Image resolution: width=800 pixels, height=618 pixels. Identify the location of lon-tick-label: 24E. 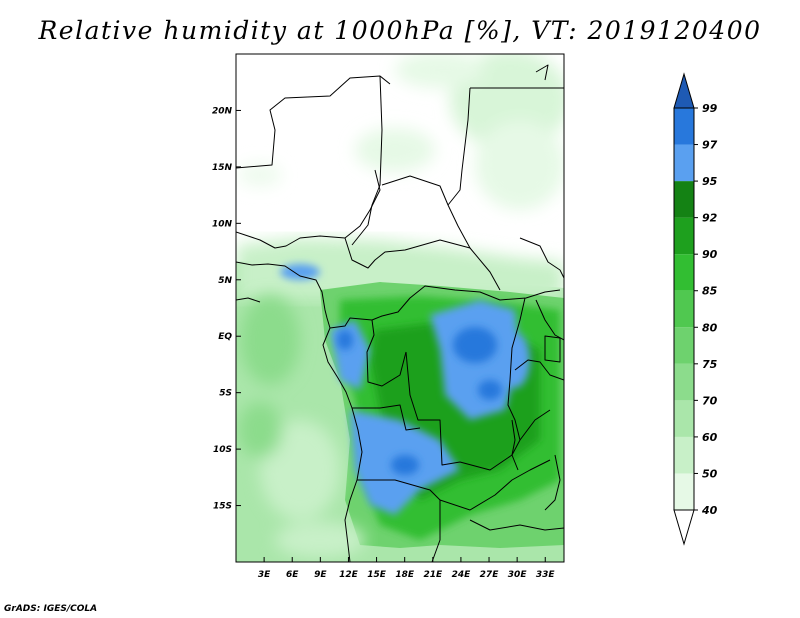
(462, 575).